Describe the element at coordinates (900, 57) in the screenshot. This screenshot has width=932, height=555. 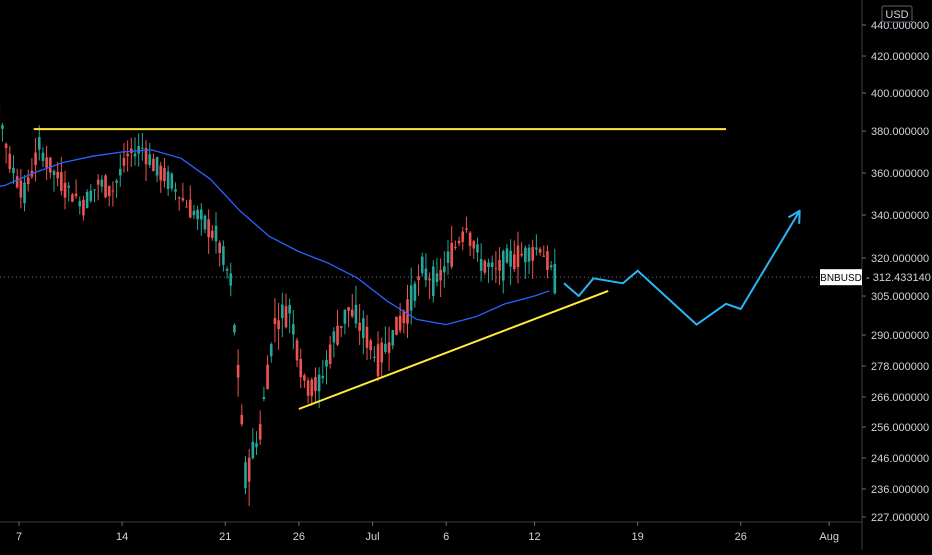
I see `y-tick-label: 420.000000` at that location.